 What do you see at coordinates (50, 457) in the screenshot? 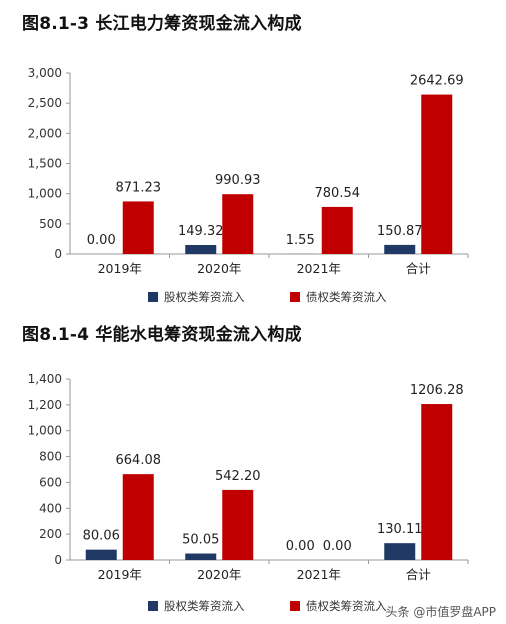
I see `y-tick-label: 800` at bounding box center [50, 457].